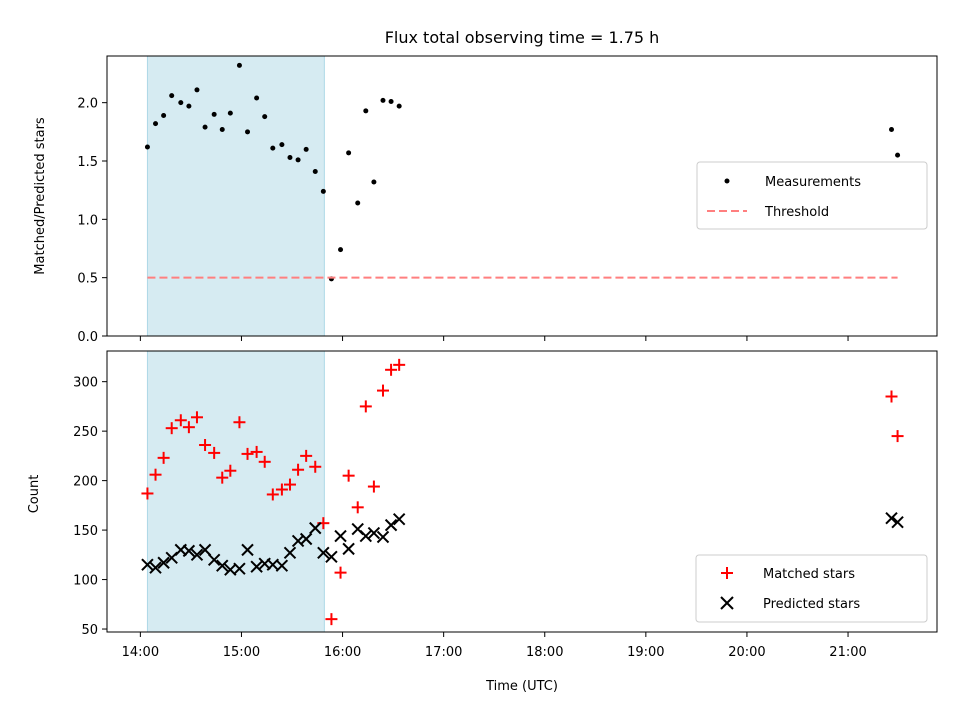 Image resolution: width=960 pixels, height=720 pixels. What do you see at coordinates (87, 220) in the screenshot?
I see `ratio-y-tick-label: 1.0` at bounding box center [87, 220].